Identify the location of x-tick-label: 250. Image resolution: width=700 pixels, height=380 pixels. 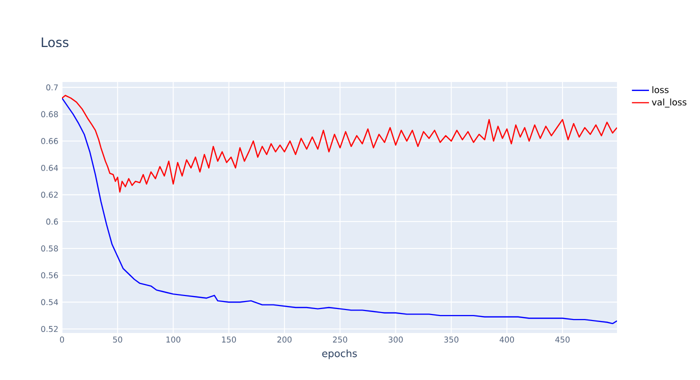
(340, 339).